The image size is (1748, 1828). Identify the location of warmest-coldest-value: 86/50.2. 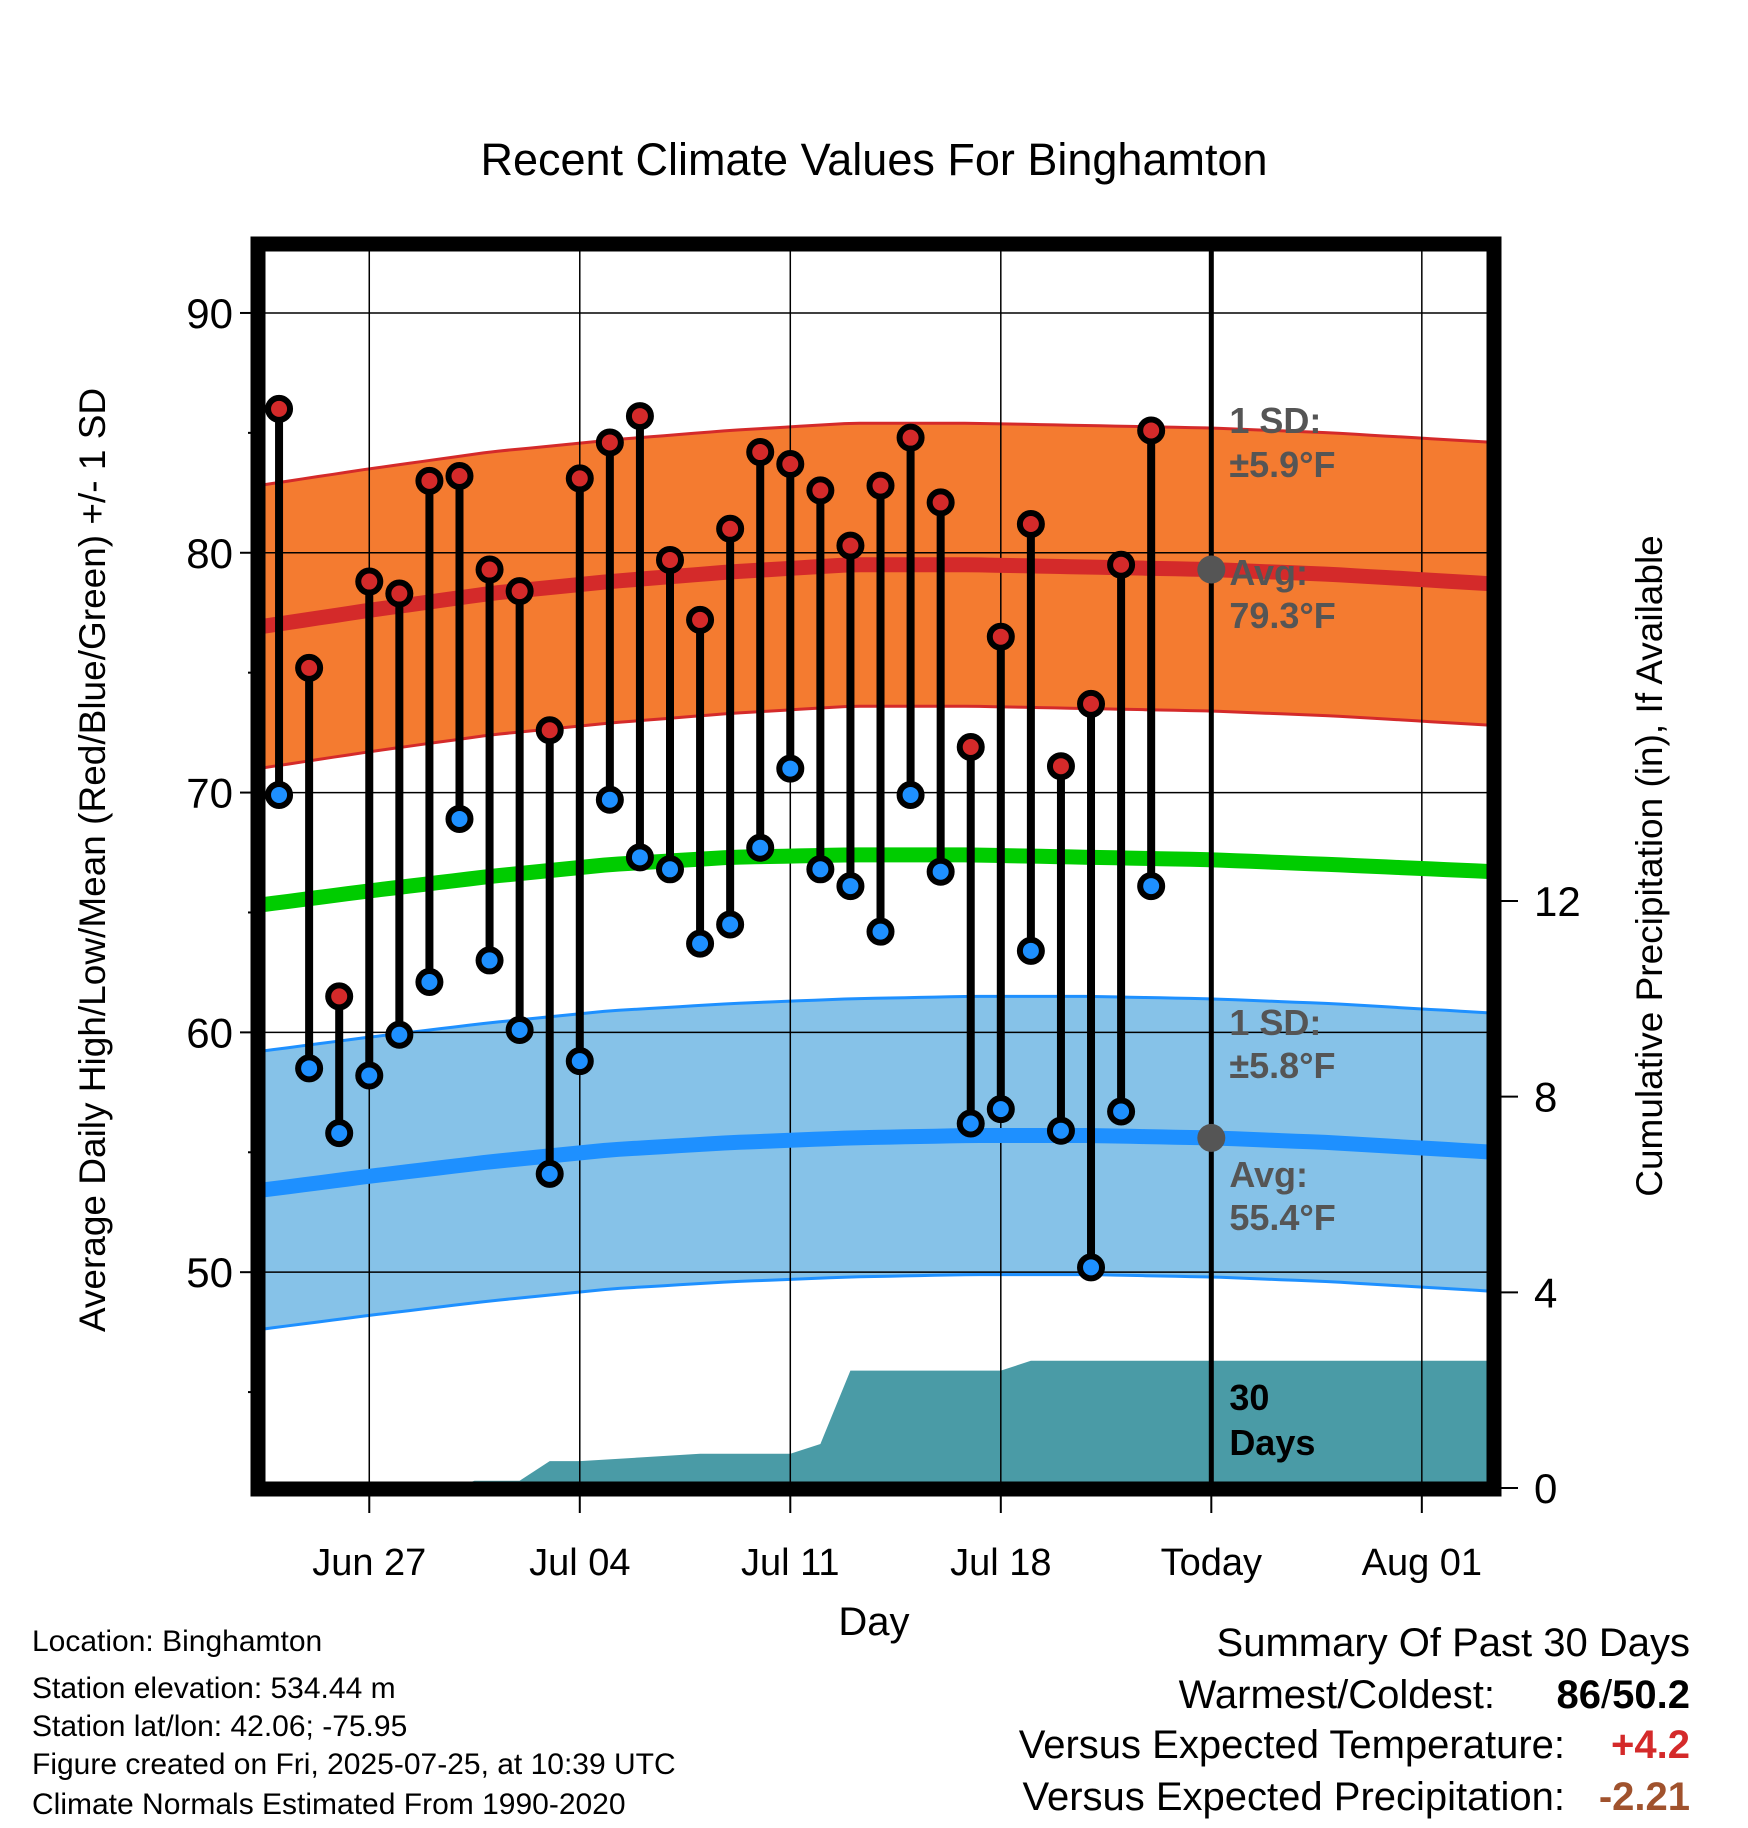
(1623, 1695).